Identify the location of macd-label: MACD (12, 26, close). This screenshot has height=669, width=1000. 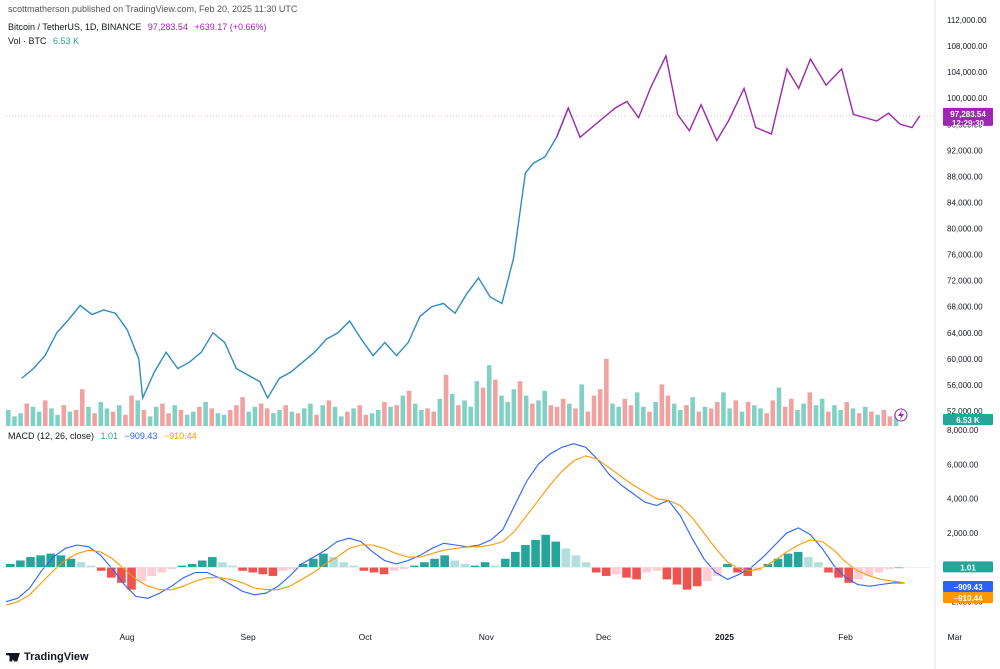
(51, 436).